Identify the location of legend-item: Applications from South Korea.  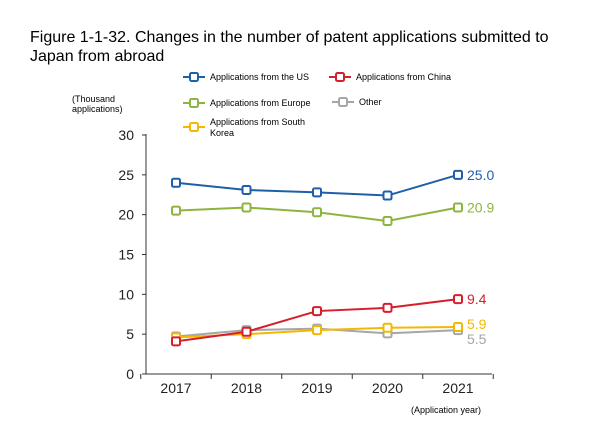
(244, 127).